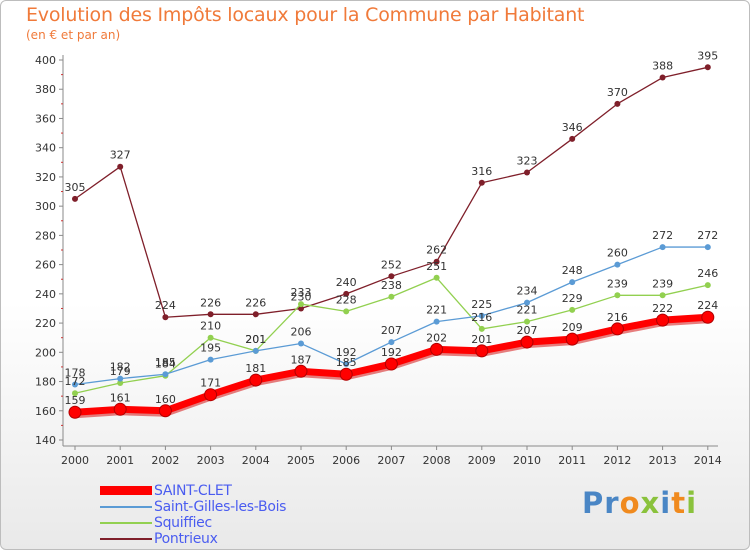  Describe the element at coordinates (572, 460) in the screenshot. I see `x-tick-label: 2011` at that location.